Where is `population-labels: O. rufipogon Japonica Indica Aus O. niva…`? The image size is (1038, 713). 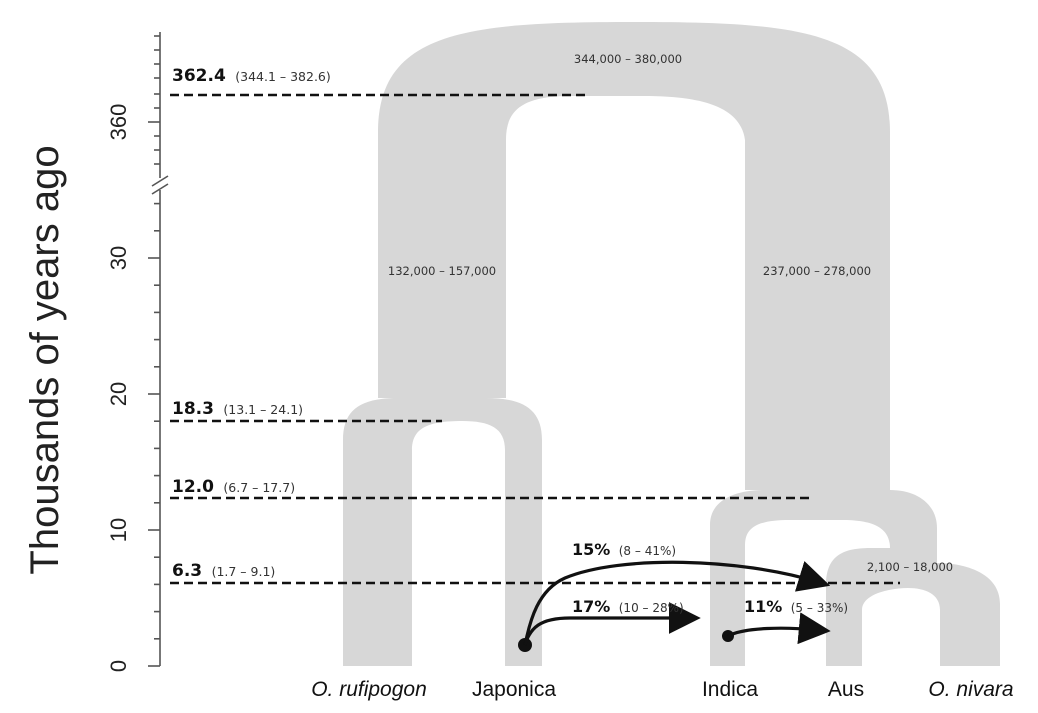
population-labels: O. rufipogon Japonica Indica Aus O. niva… is located at coordinates (662, 689).